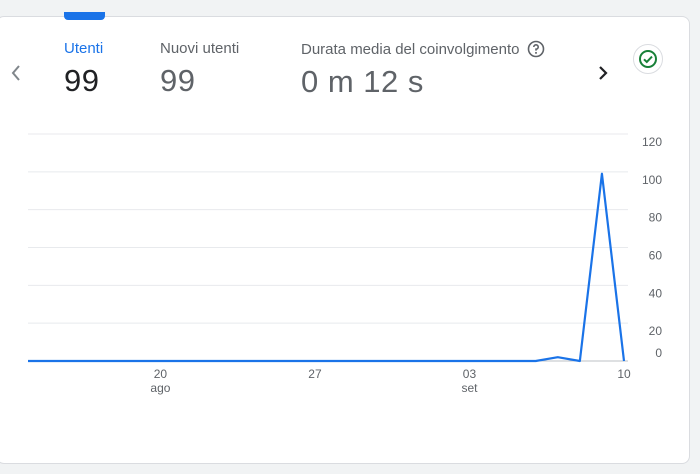  What do you see at coordinates (656, 256) in the screenshot?
I see `y-tick-label: 60` at bounding box center [656, 256].